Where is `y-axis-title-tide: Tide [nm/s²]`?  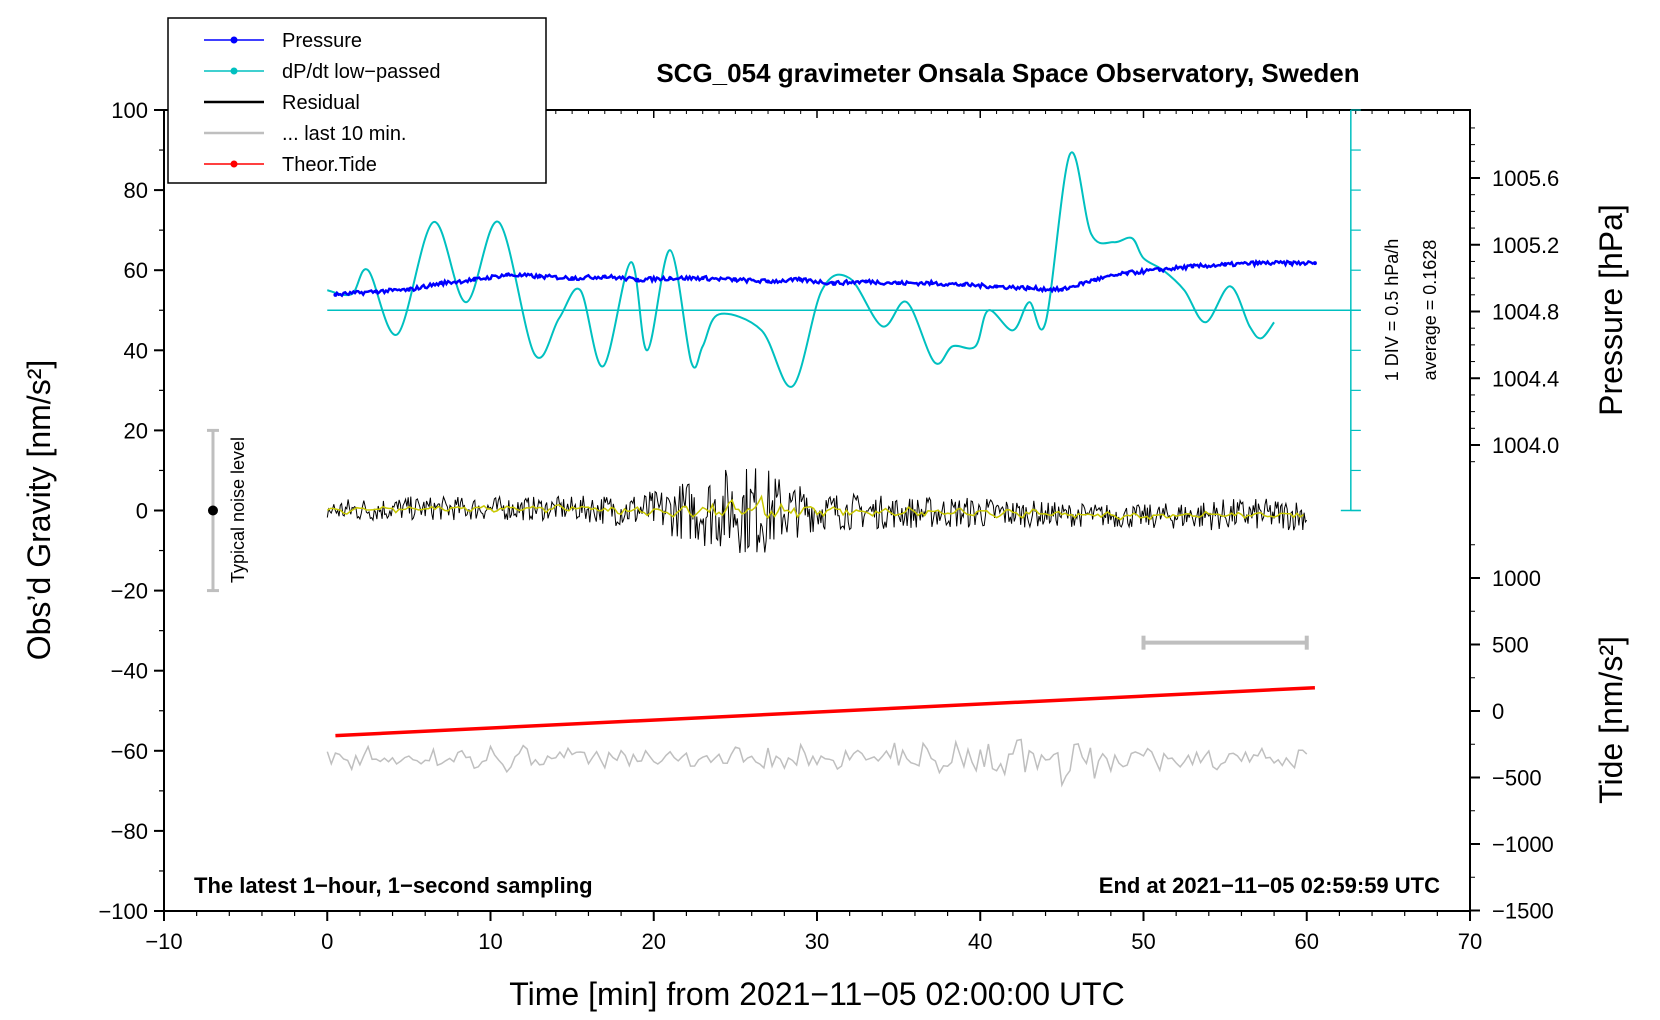 y-axis-title-tide: Tide [nm/s²] is located at coordinates (1611, 720).